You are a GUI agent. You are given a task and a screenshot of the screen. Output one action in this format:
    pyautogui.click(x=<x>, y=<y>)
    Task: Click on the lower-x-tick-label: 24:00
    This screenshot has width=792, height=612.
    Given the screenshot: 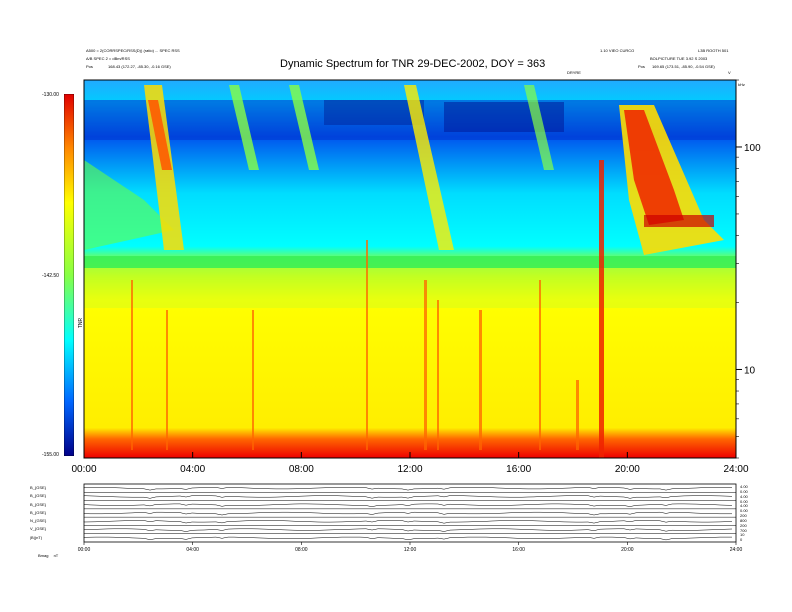 What is the action you would take?
    pyautogui.click(x=736, y=550)
    